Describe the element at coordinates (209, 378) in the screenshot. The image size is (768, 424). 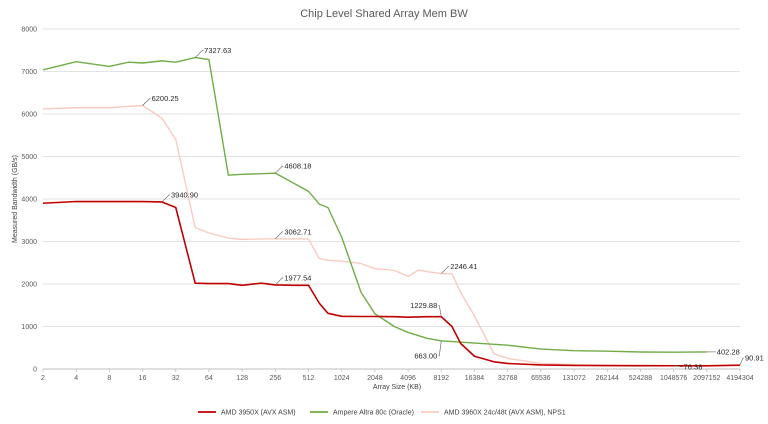
I see `x-tick-label: 64` at that location.